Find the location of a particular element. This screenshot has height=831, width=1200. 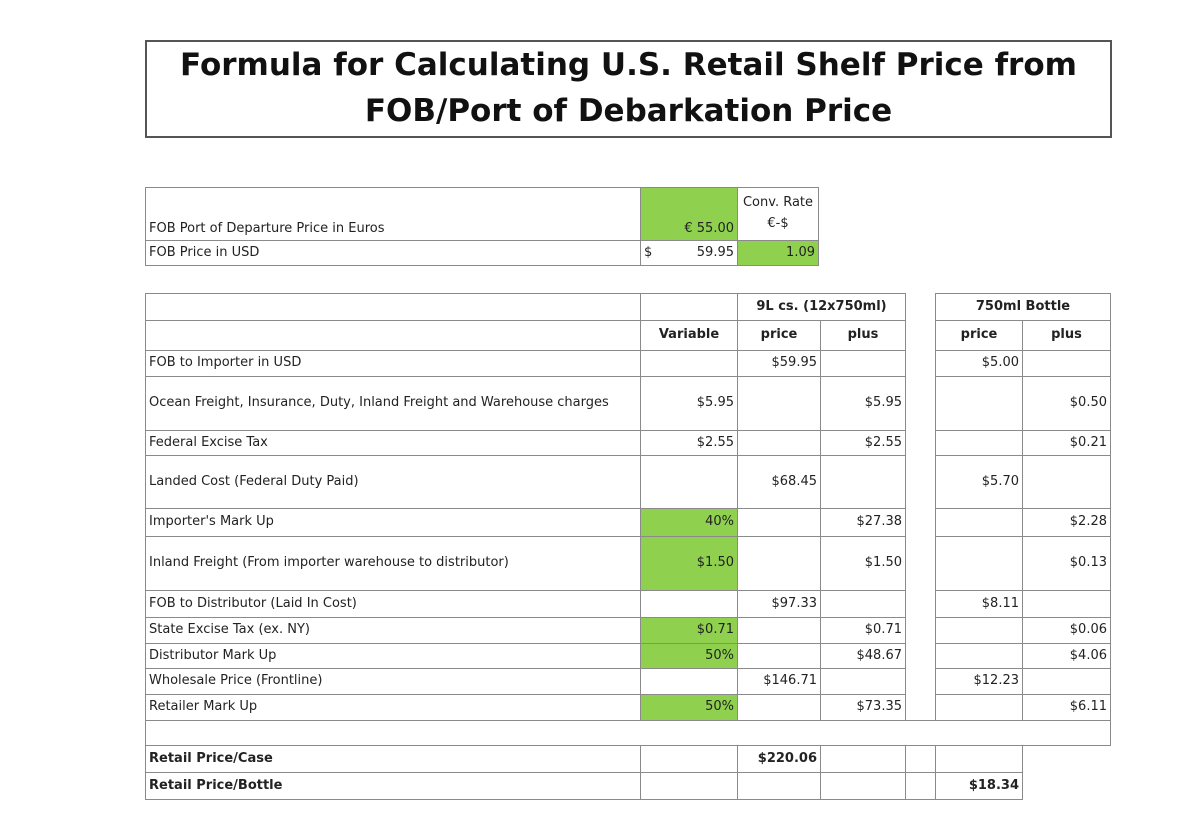

row-label: State Excise Tax (ex. NY) is located at coordinates (393, 630).